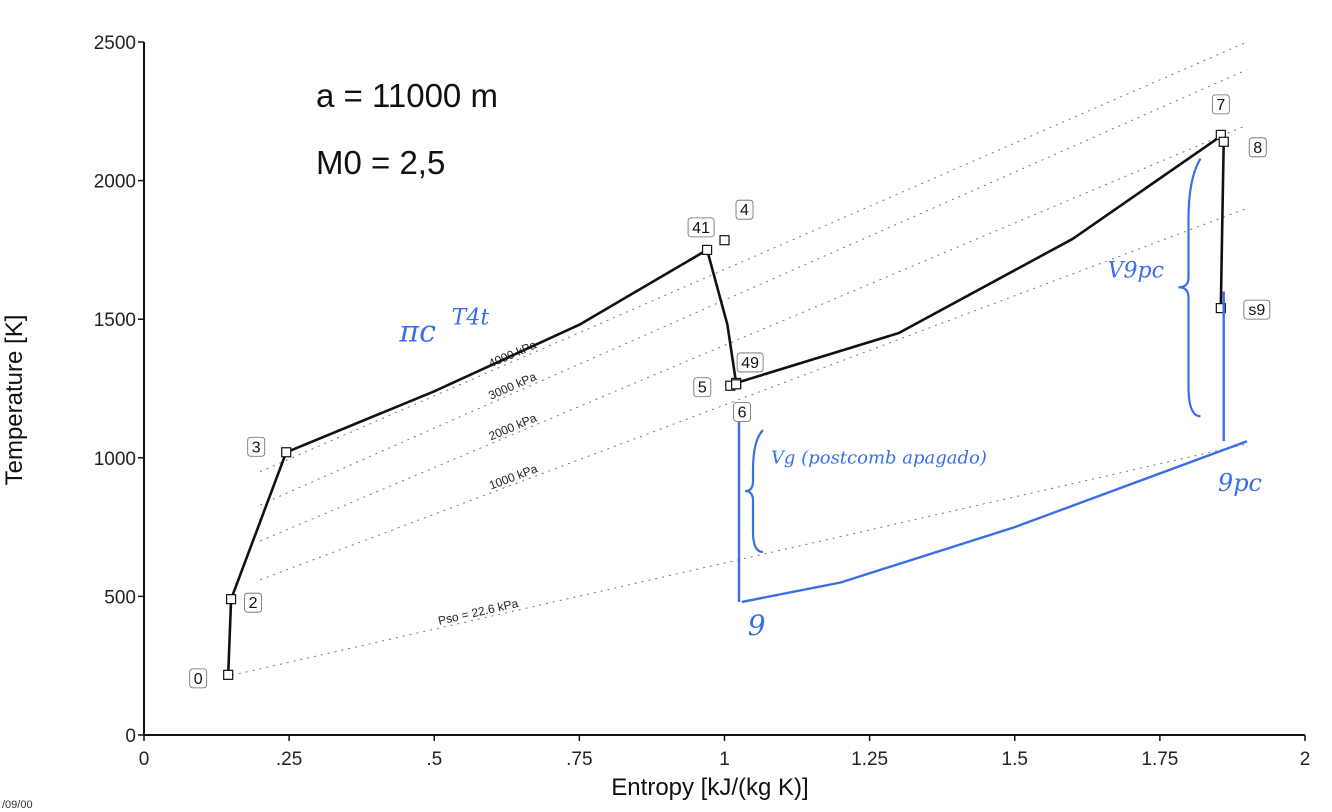  I want to click on x-tick-label: 1.5, so click(1015, 759).